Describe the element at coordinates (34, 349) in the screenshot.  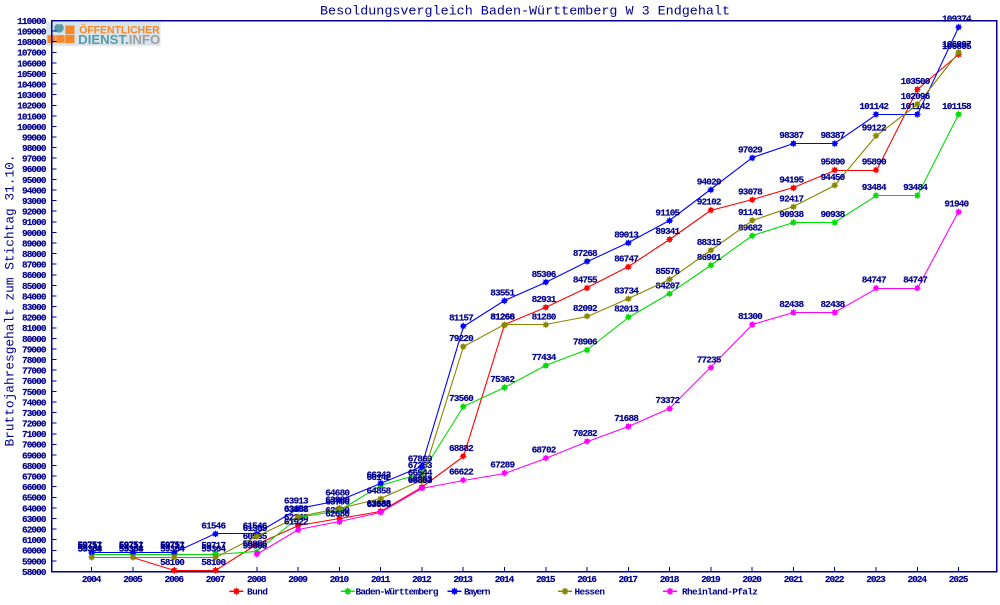
I see `svg-text: 79000` at that location.